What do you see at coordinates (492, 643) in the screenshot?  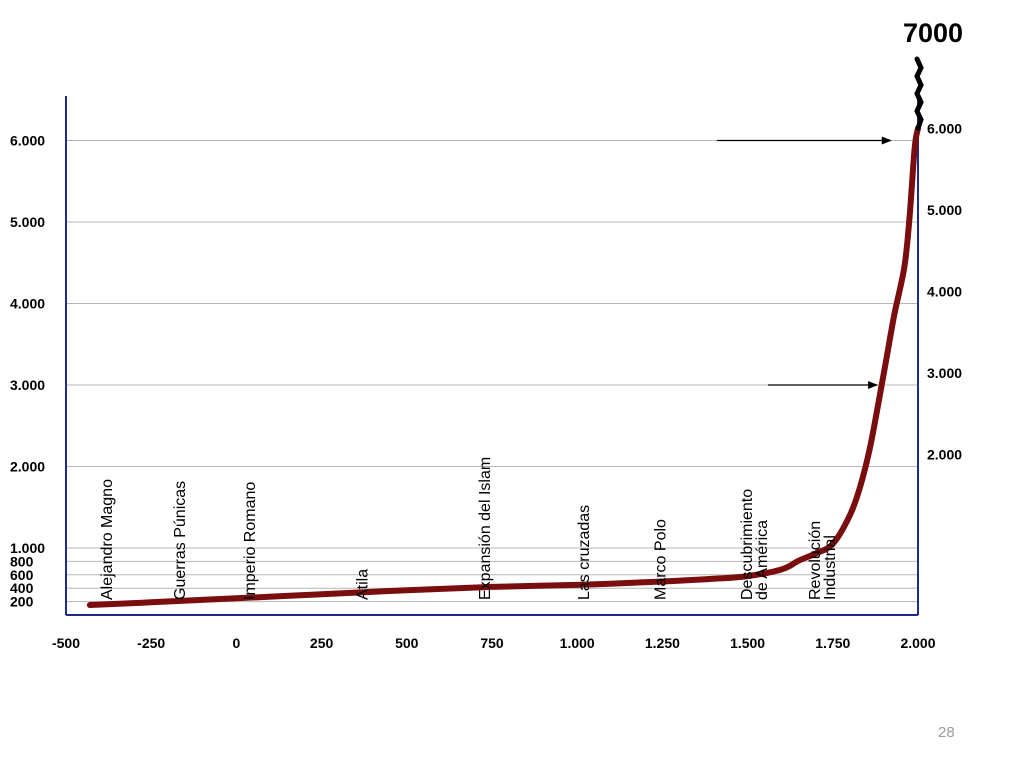 I see `x-tick-label: 750` at bounding box center [492, 643].